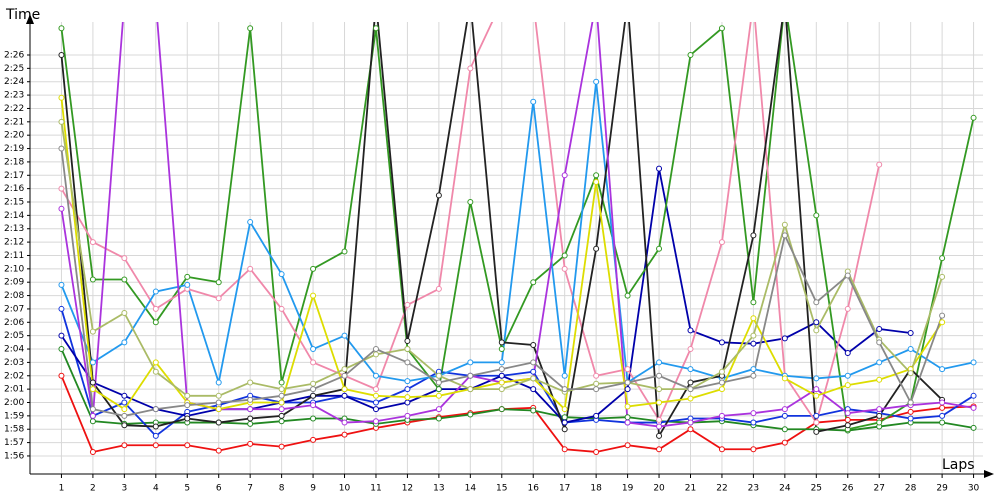 The height and width of the screenshot is (500, 1000). Describe the element at coordinates (14, 403) in the screenshot. I see `y-tick-label: 2:00` at that location.